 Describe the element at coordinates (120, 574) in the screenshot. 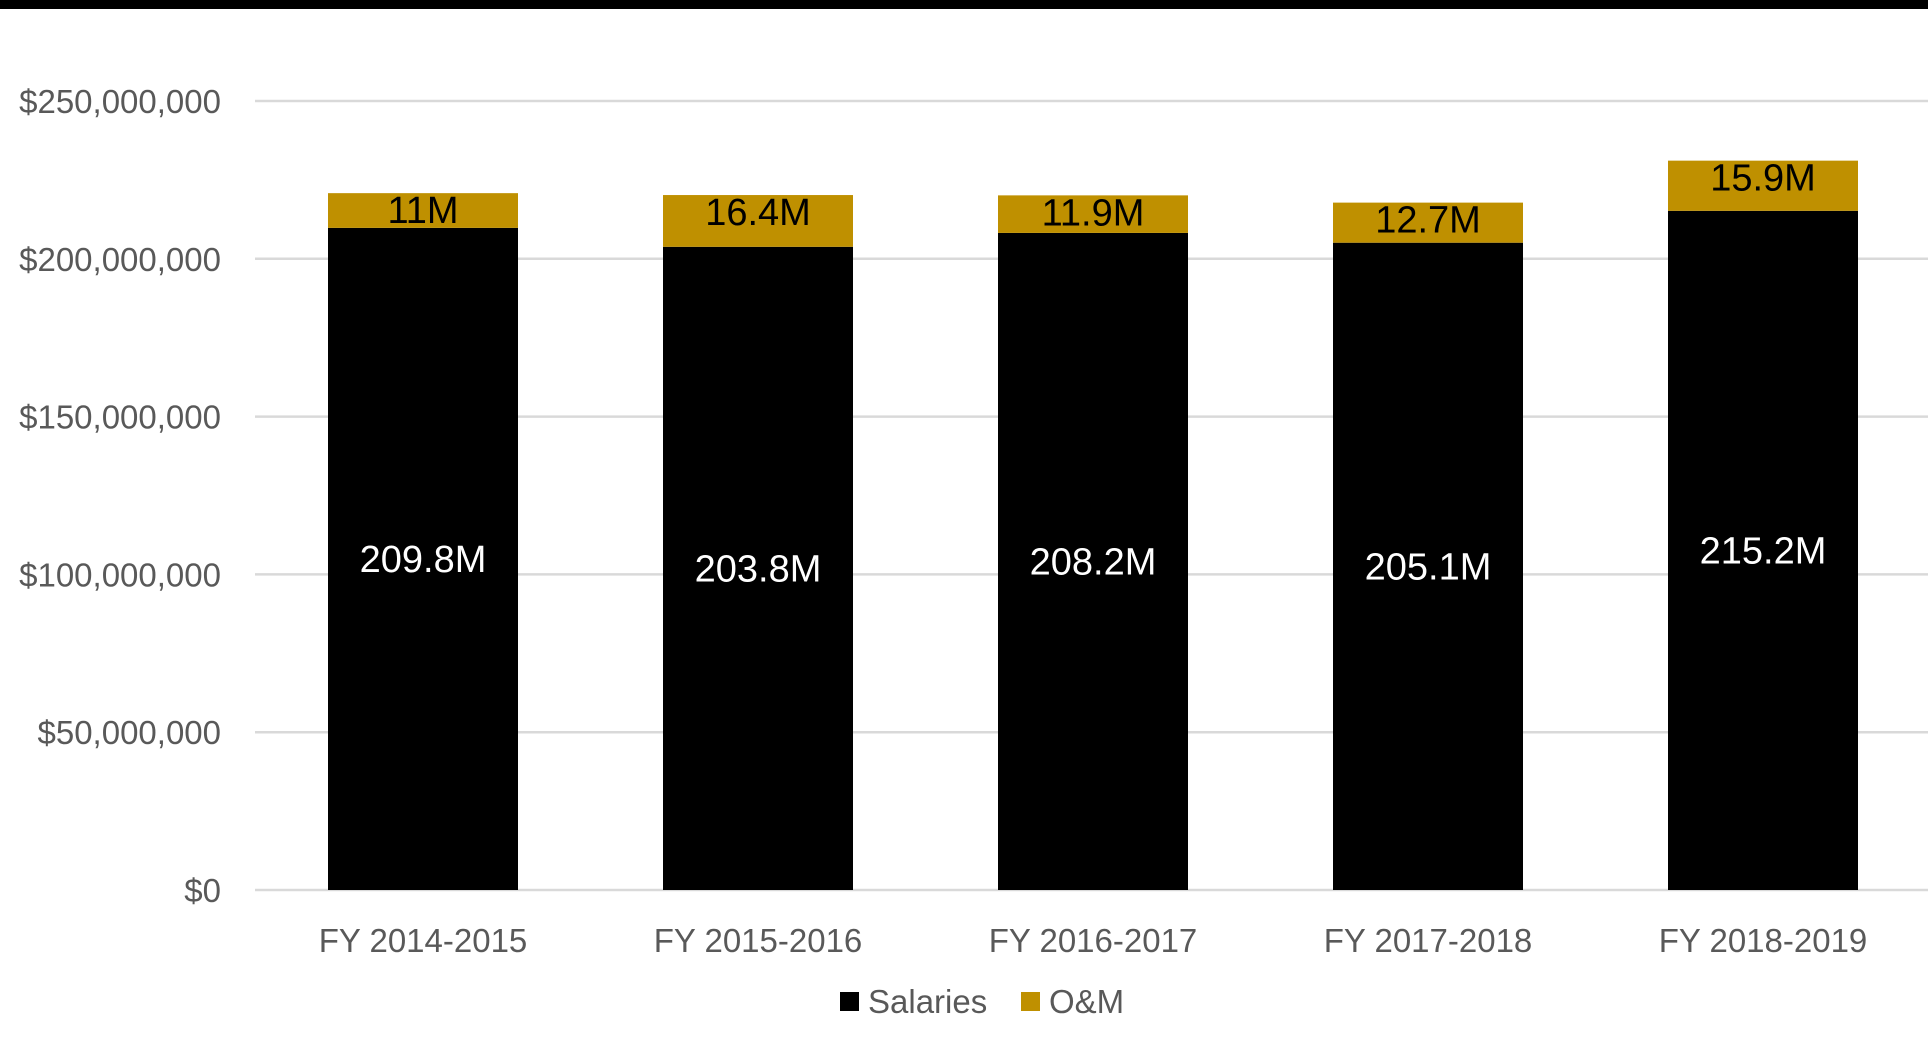

I see `y-tick-label: $100,000,000` at that location.